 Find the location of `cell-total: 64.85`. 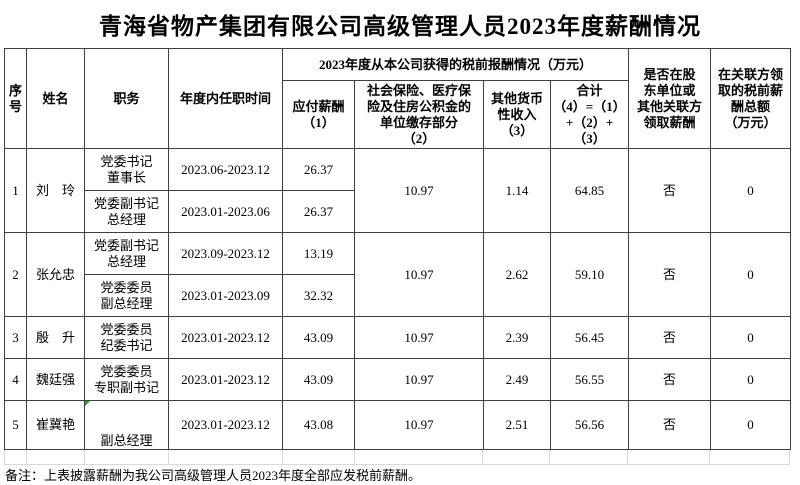

cell-total: 64.85 is located at coordinates (589, 190).